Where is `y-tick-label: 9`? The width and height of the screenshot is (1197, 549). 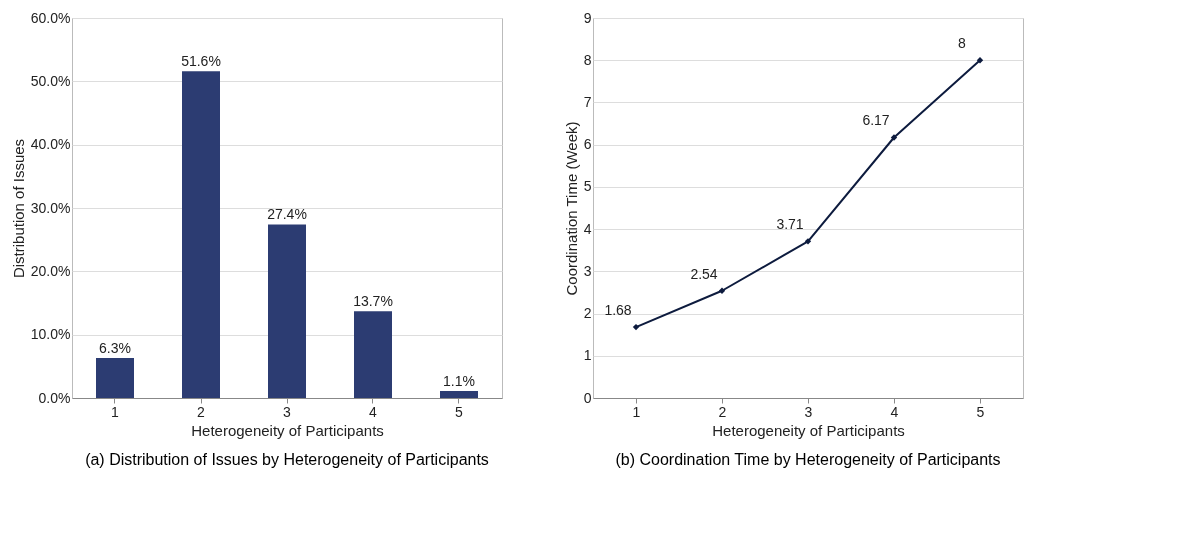 y-tick-label: 9 is located at coordinates (587, 17).